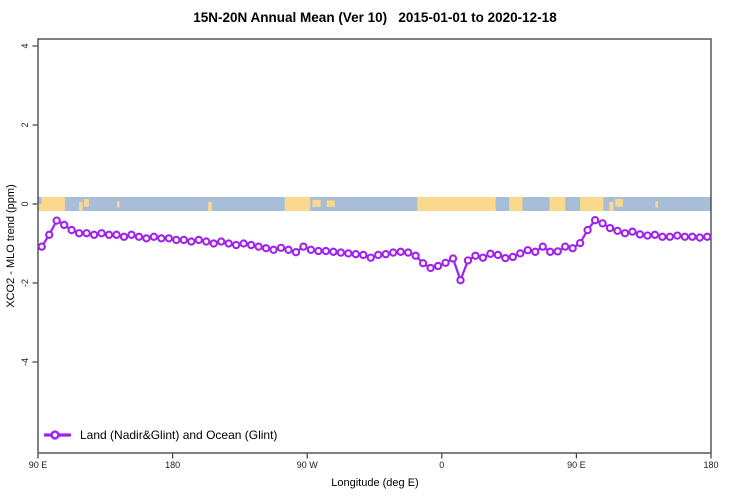  Describe the element at coordinates (25, 45) in the screenshot. I see `y-tick-label: 4` at that location.